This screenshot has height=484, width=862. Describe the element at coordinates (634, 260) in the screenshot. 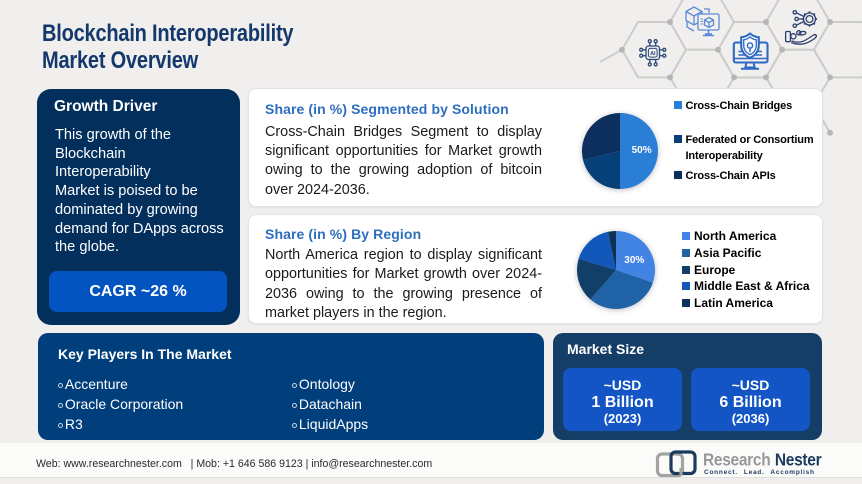

I see `svg-text: 30%` at that location.